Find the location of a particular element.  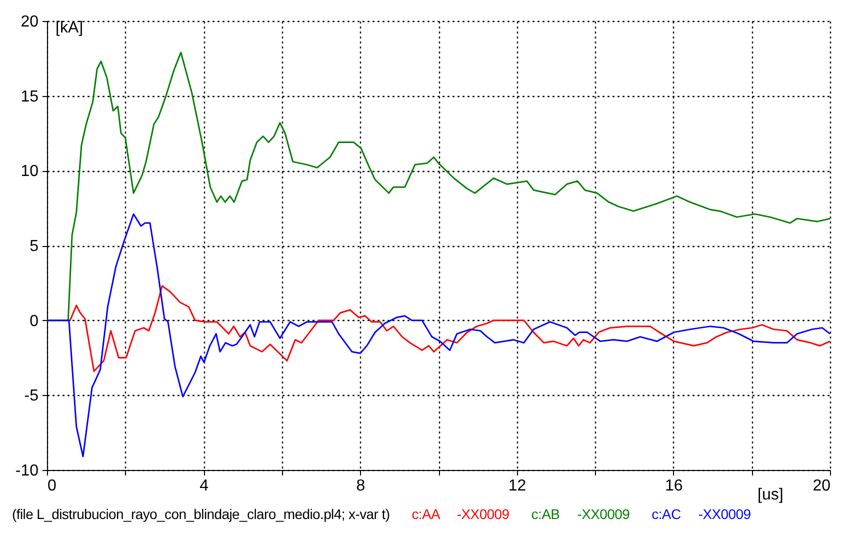

y-tick-label: 10 is located at coordinates (29, 171).